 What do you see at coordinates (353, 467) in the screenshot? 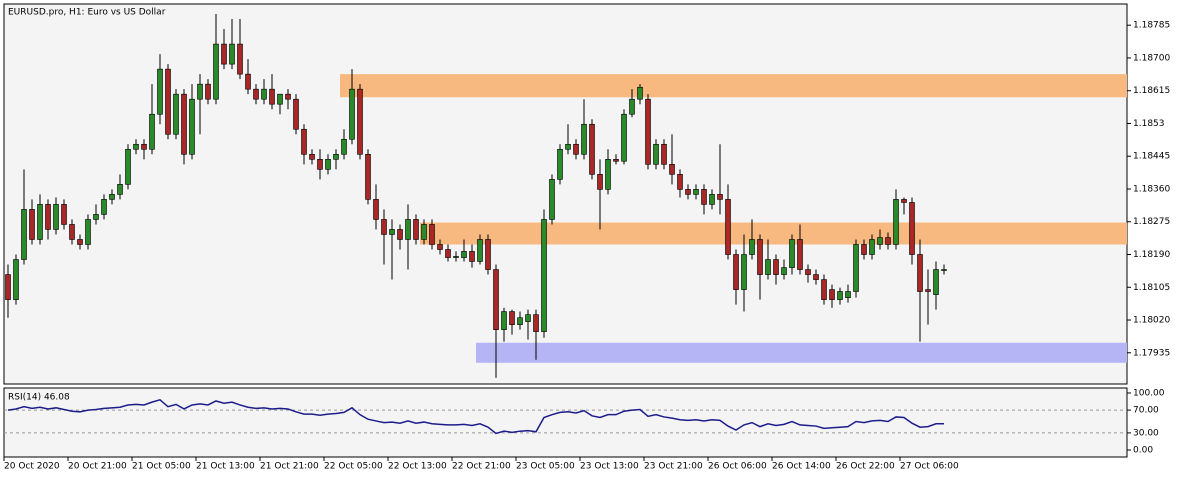
I see `x-tick-label: 22 Oct 05:00` at bounding box center [353, 467].